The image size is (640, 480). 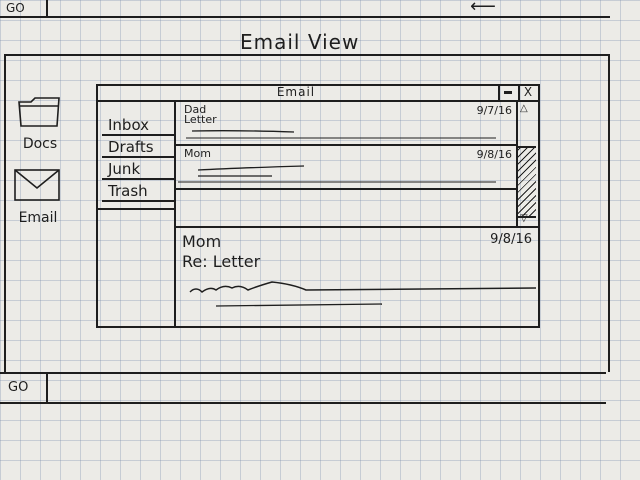 I want to click on preview-from: Mom, so click(x=202, y=241).